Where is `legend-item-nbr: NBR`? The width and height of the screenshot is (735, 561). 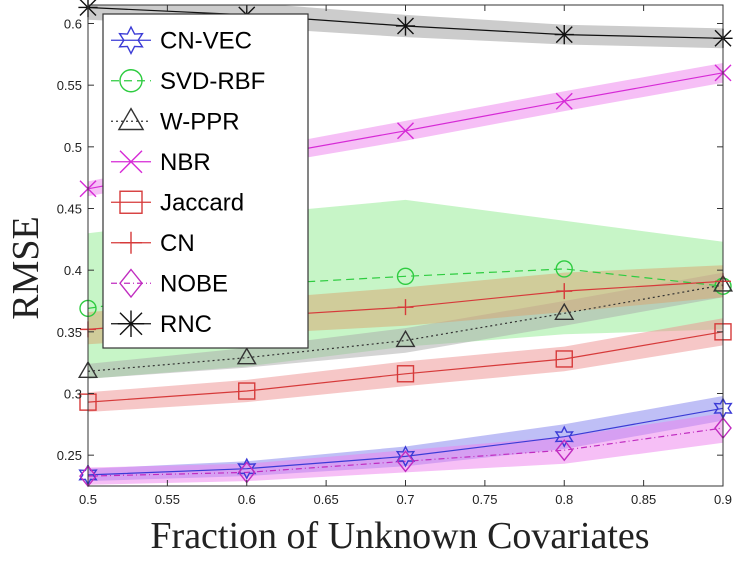
legend-item-nbr: NBR is located at coordinates (161, 162).